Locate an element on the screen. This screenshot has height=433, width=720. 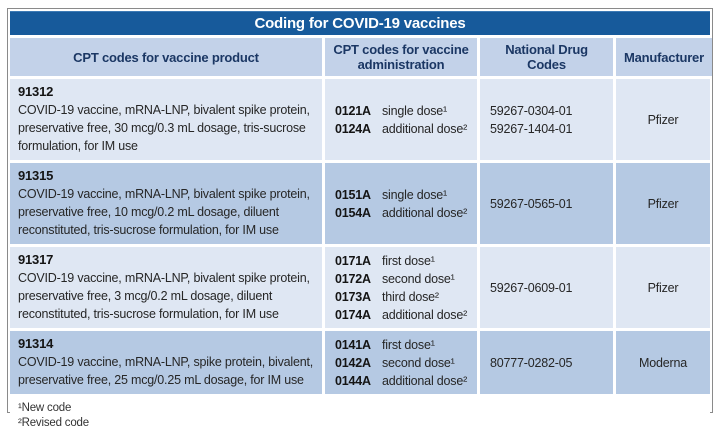
admin-code-line: 0141A first dose¹ is located at coordinates (402, 345).